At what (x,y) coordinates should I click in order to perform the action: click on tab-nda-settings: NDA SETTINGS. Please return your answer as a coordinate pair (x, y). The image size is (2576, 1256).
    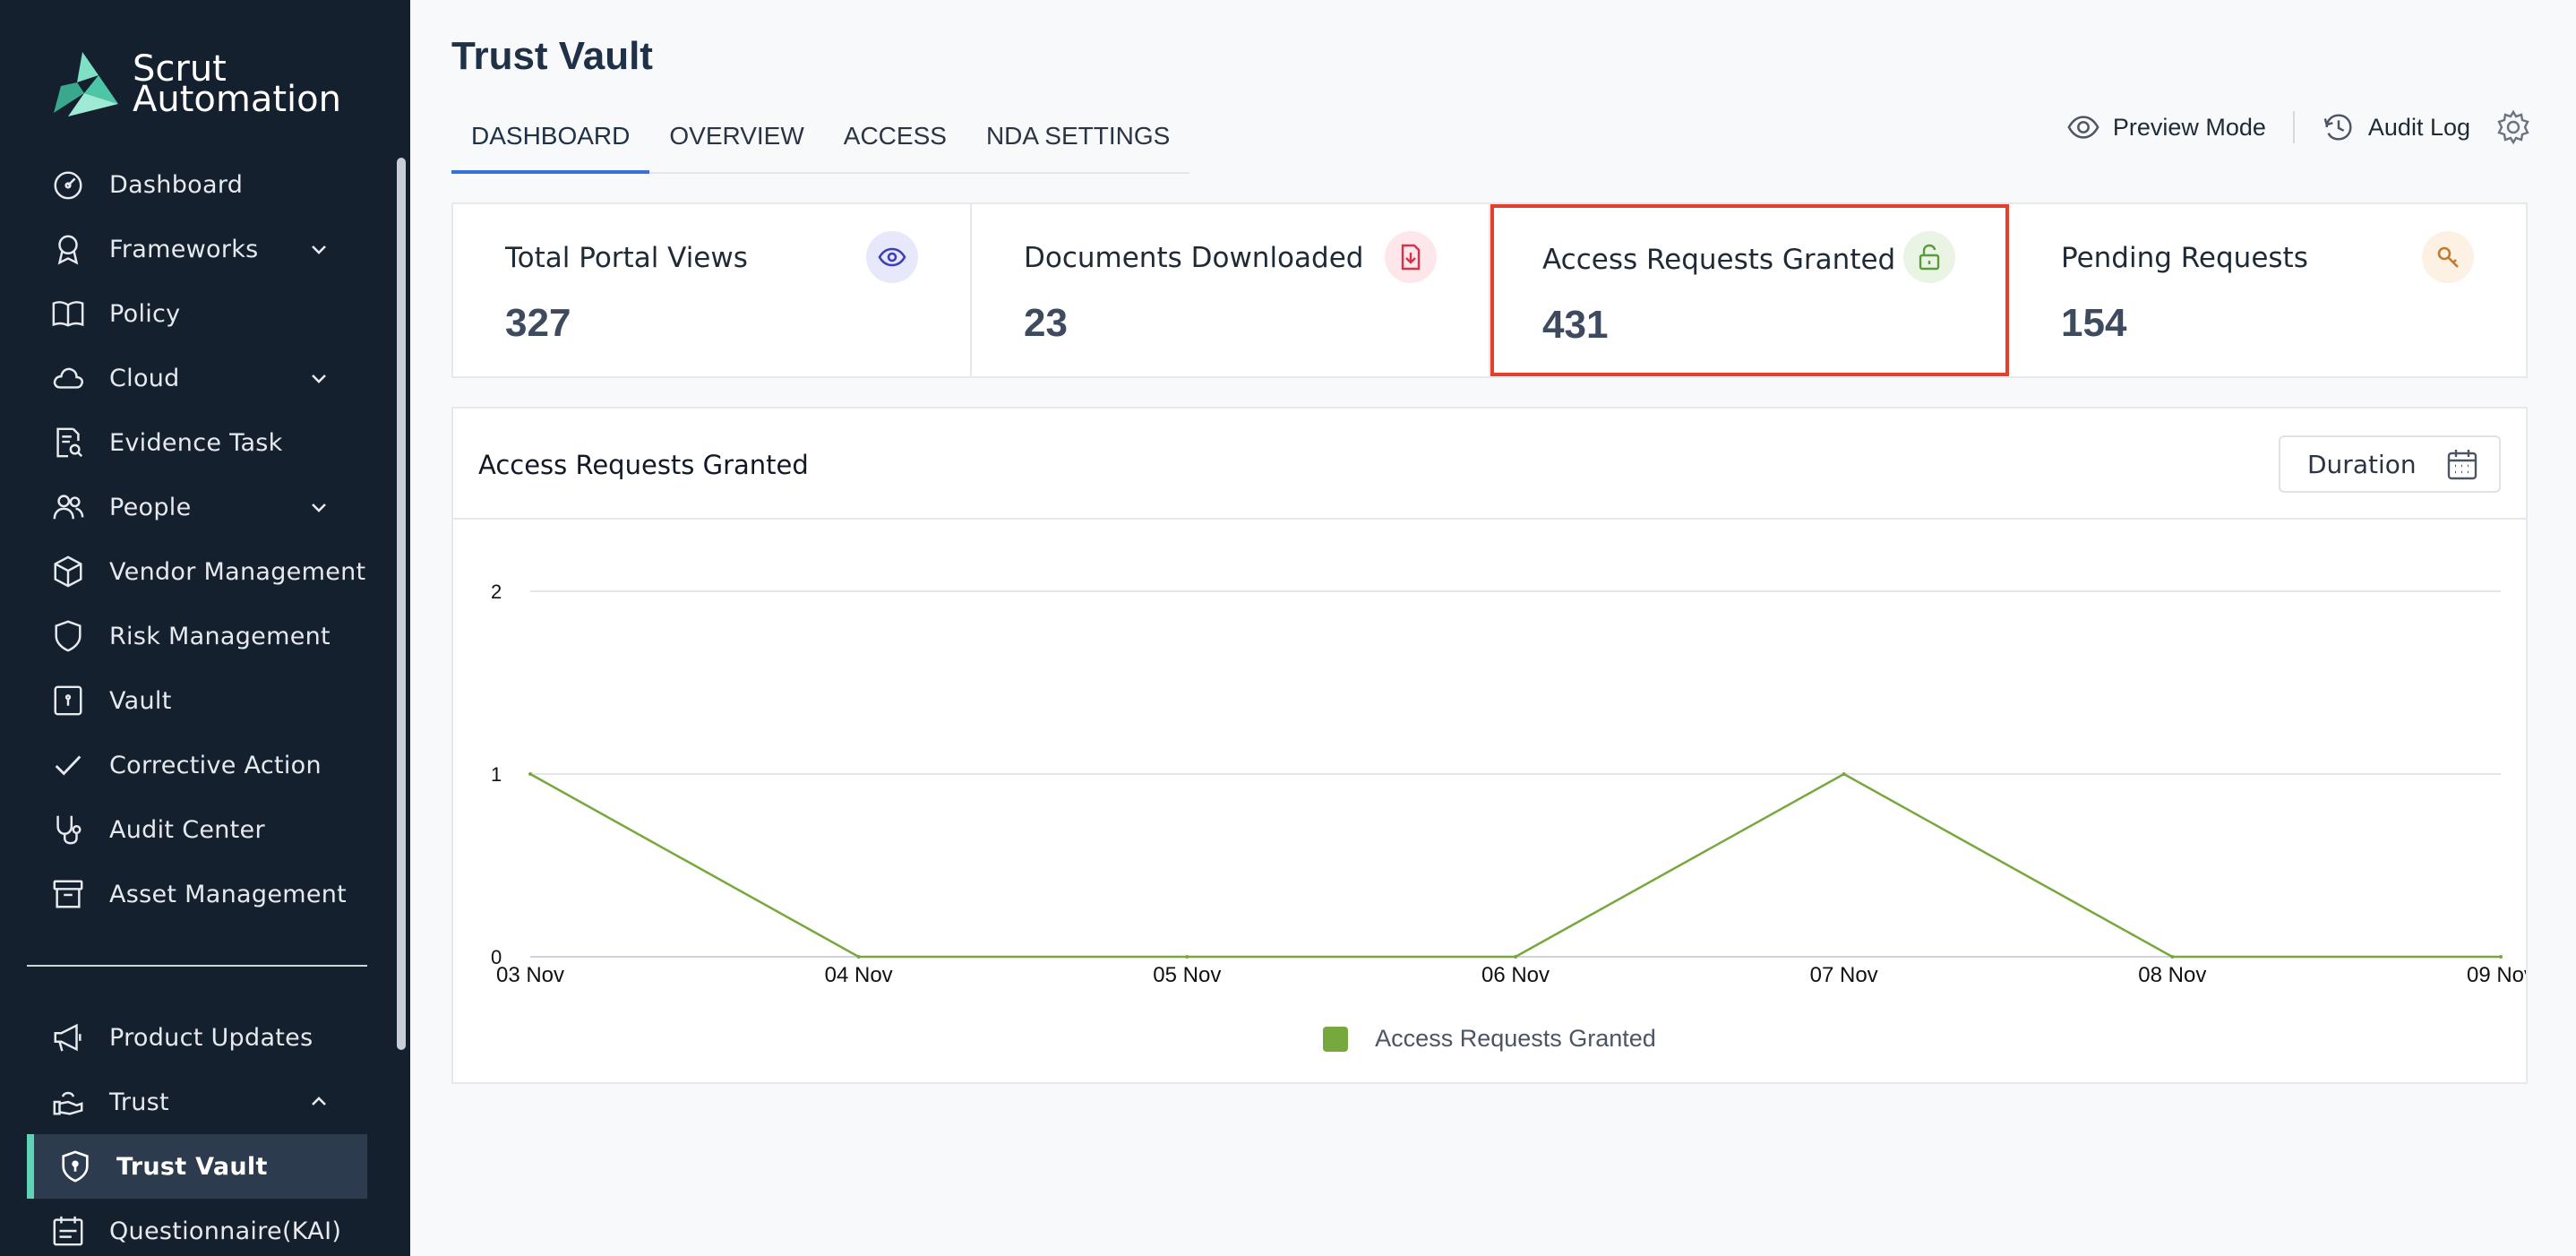
    Looking at the image, I should click on (1078, 136).